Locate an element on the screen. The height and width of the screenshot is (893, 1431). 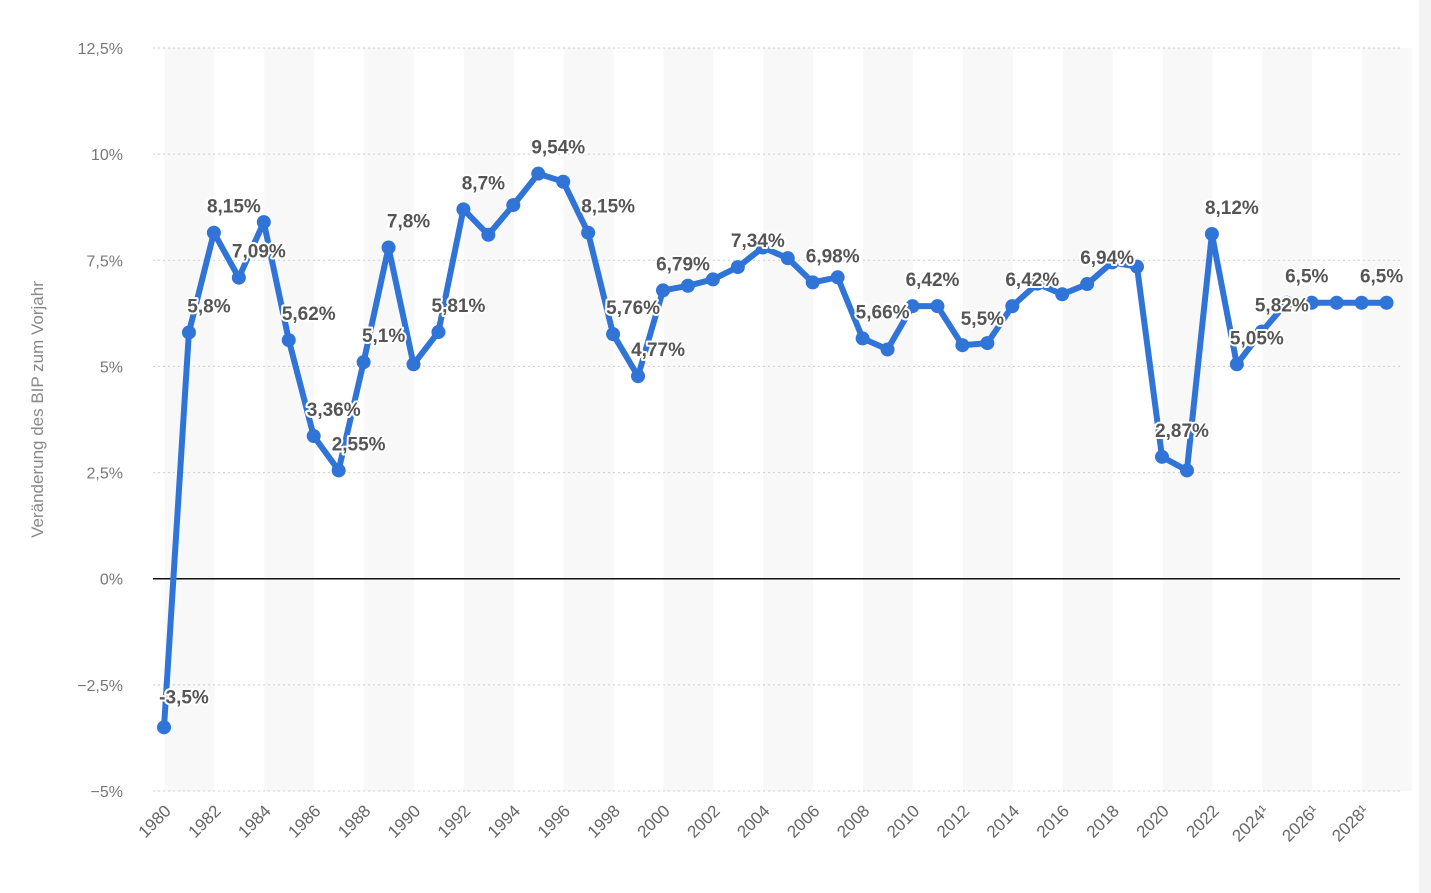
x-tick-label: 1982 is located at coordinates (205, 821).